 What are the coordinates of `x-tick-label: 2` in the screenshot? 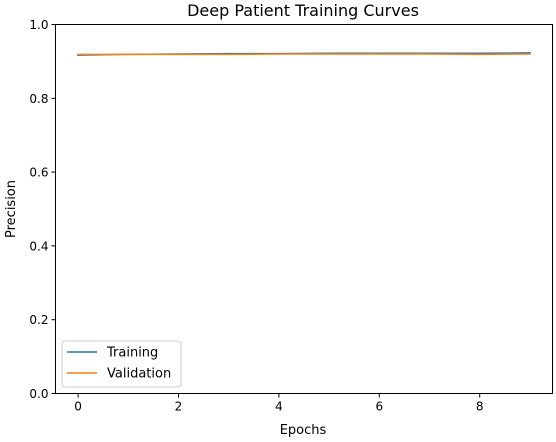 It's located at (179, 407).